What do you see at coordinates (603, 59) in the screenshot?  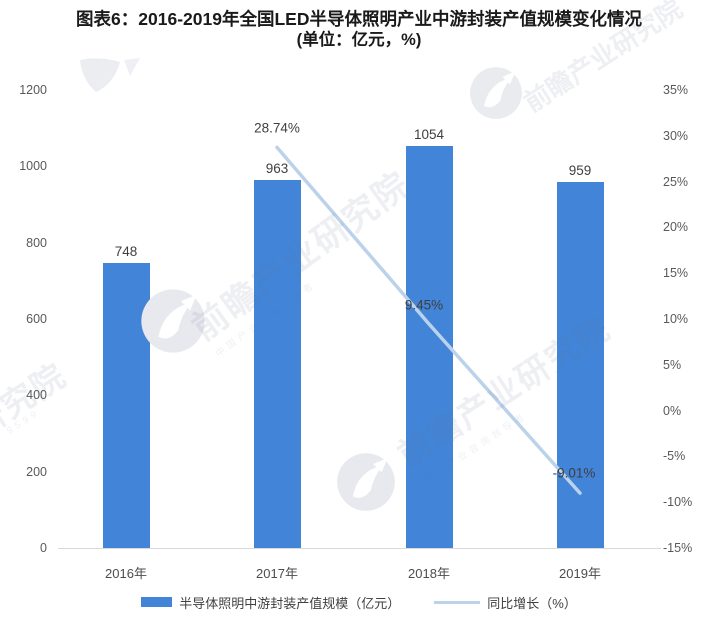 I see `watermark-text-top-right: 前瞻产业研究院` at bounding box center [603, 59].